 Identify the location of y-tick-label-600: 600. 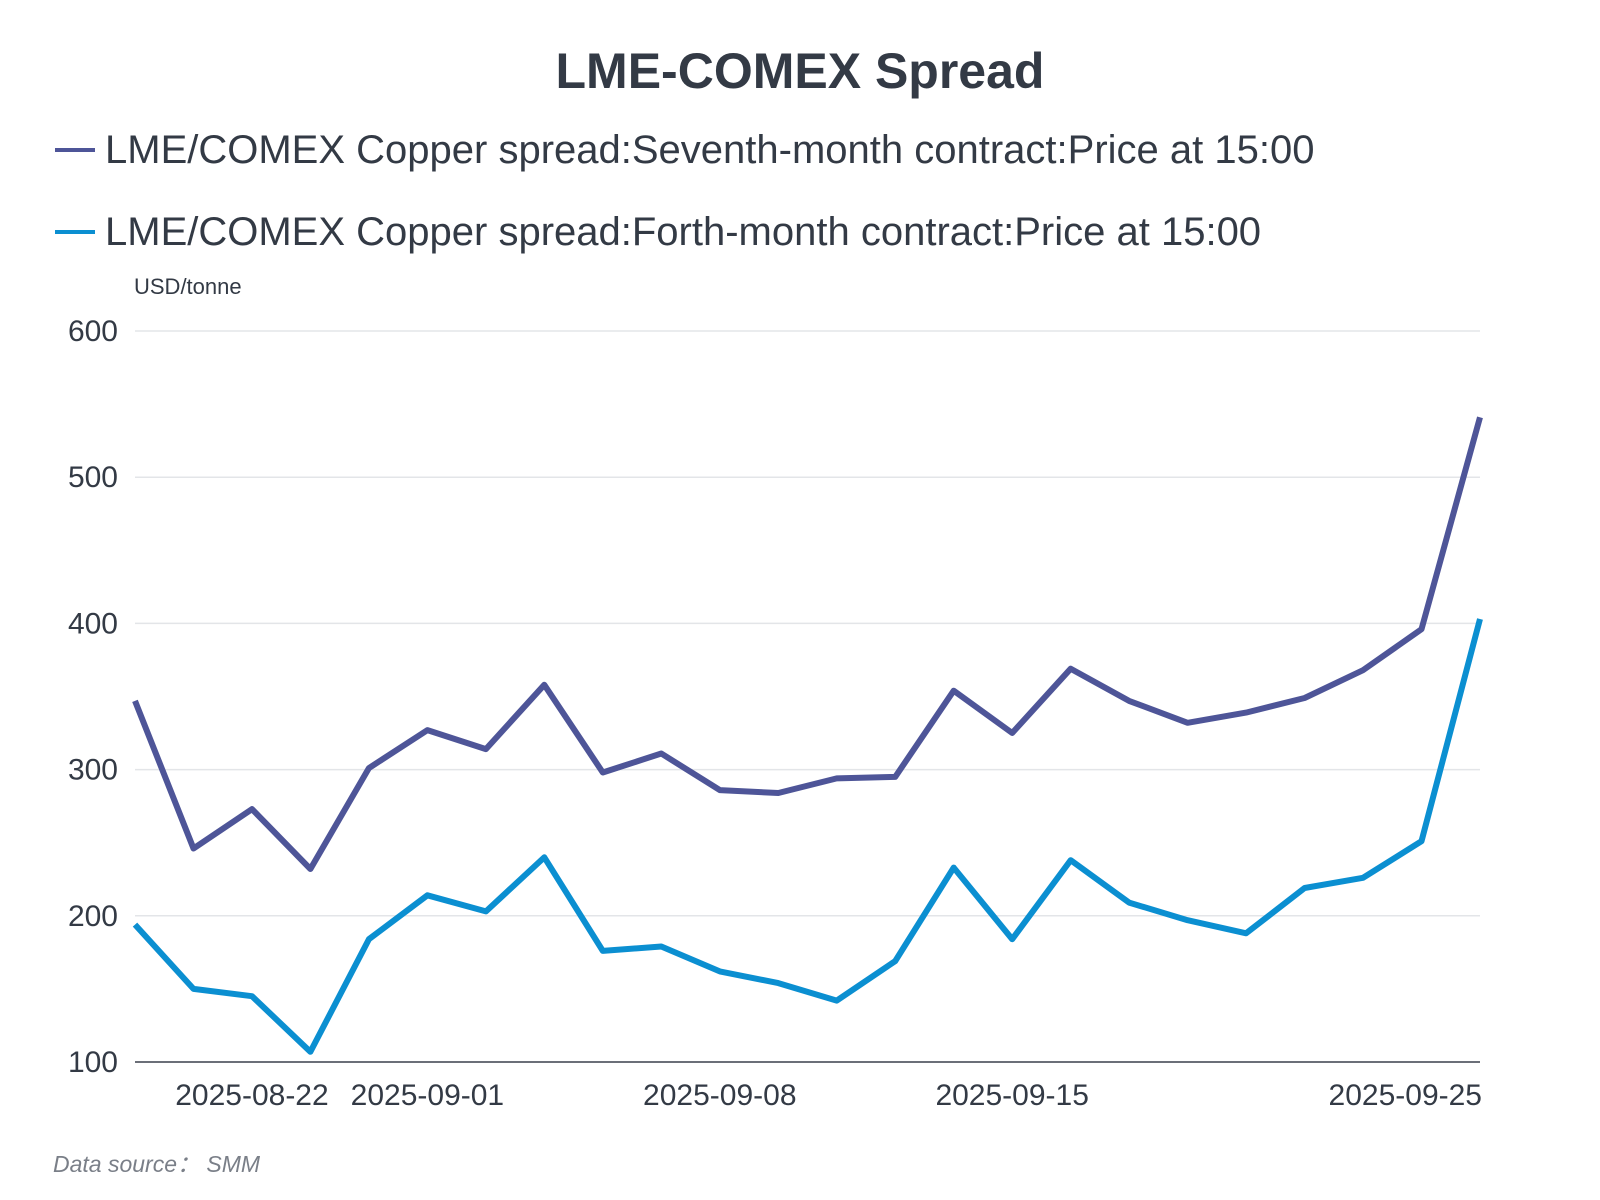
(93, 331).